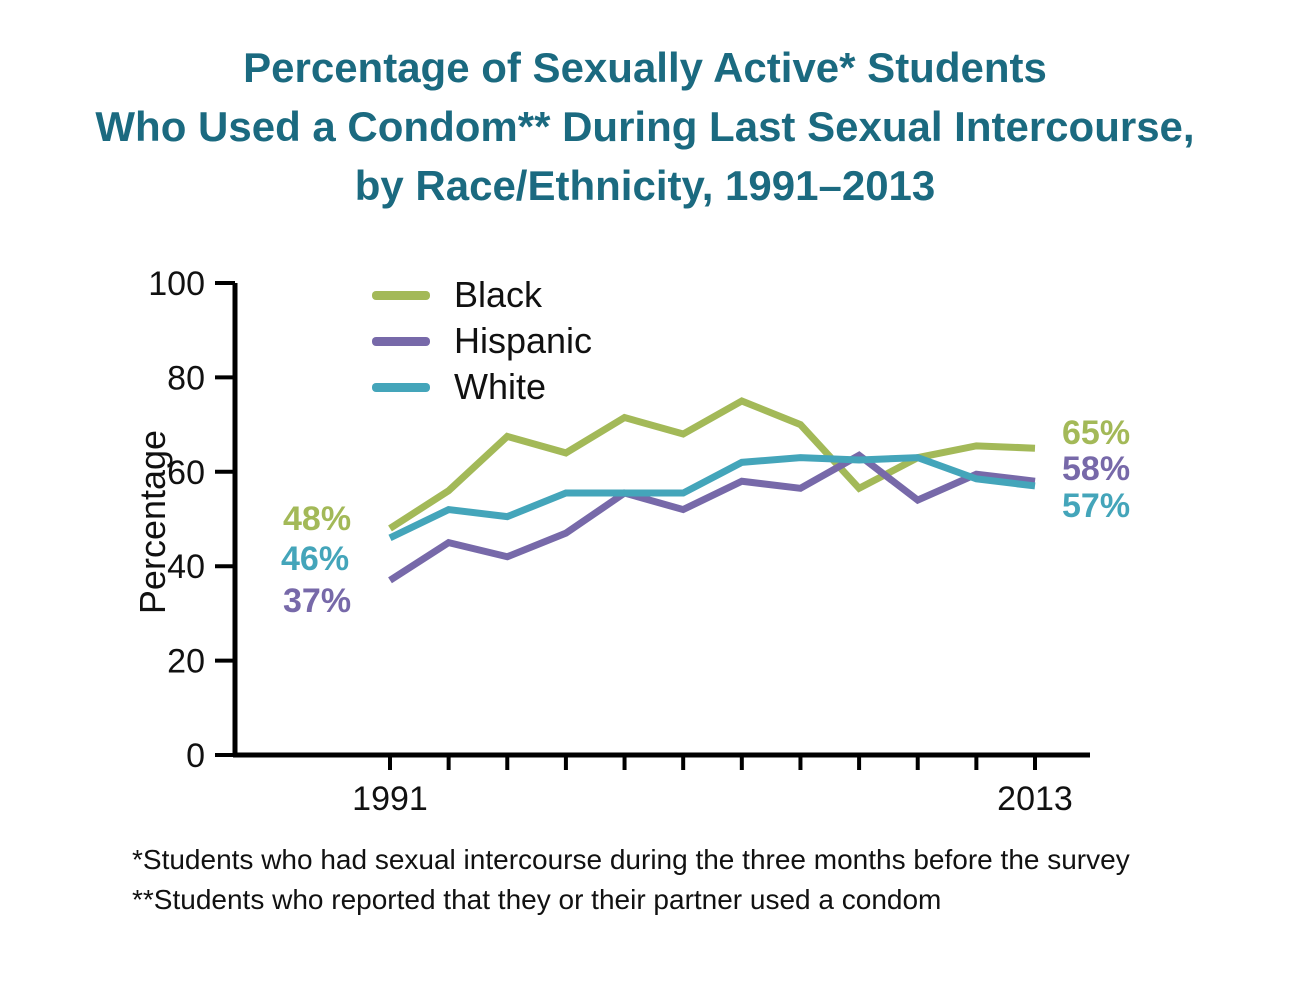  What do you see at coordinates (401, 387) in the screenshot?
I see `legend-swatch-white-icon` at bounding box center [401, 387].